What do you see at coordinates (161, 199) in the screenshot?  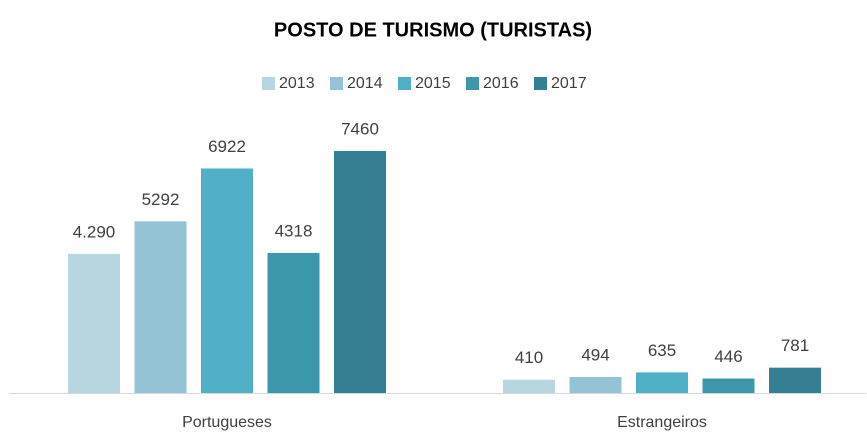 I see `data-label: 5292` at bounding box center [161, 199].